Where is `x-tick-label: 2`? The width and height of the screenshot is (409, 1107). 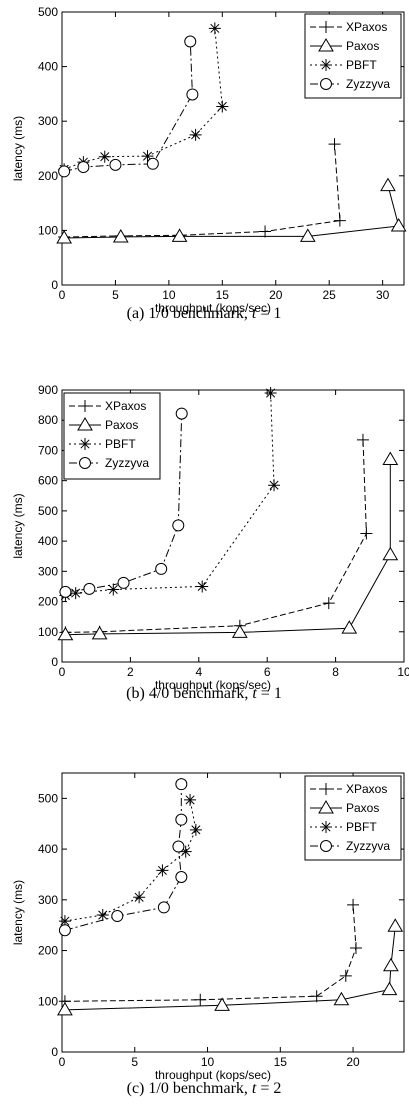
x-tick-label: 2 is located at coordinates (130, 672).